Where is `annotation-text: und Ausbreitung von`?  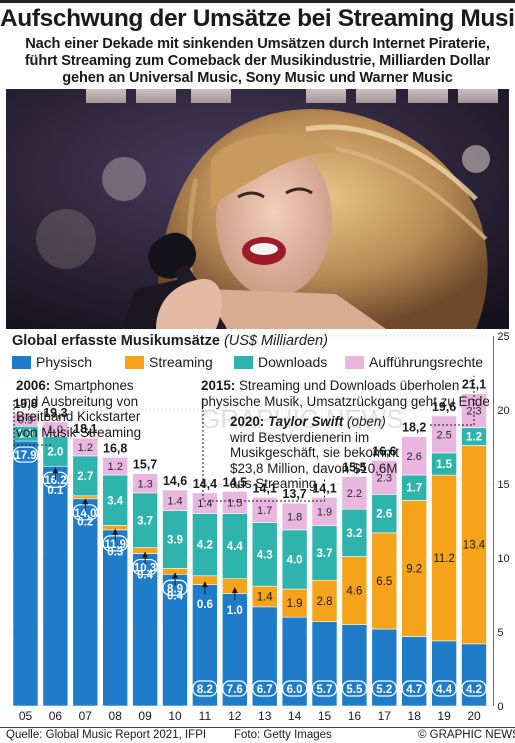 annotation-text: und Ausbreitung von is located at coordinates (77, 401).